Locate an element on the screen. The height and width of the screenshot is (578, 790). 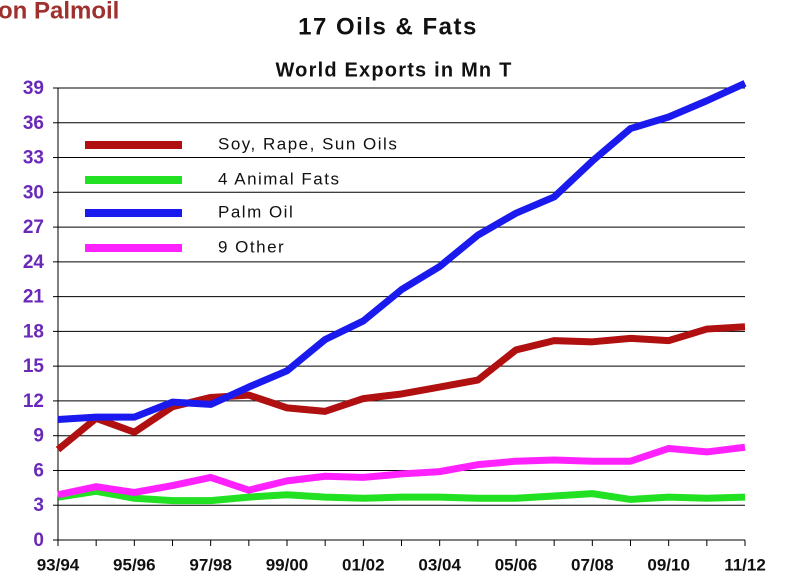
x-tick-label: 93/94 is located at coordinates (58, 564).